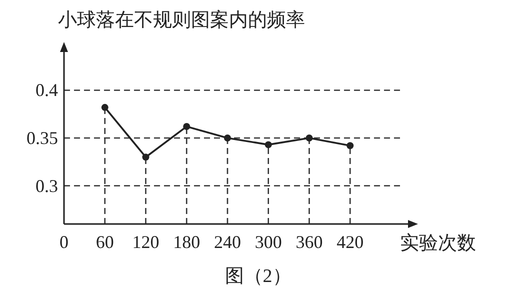 Image resolution: width=513 pixels, height=302 pixels. Describe the element at coordinates (47, 90) in the screenshot. I see `y-tick-label: 0.4` at that location.